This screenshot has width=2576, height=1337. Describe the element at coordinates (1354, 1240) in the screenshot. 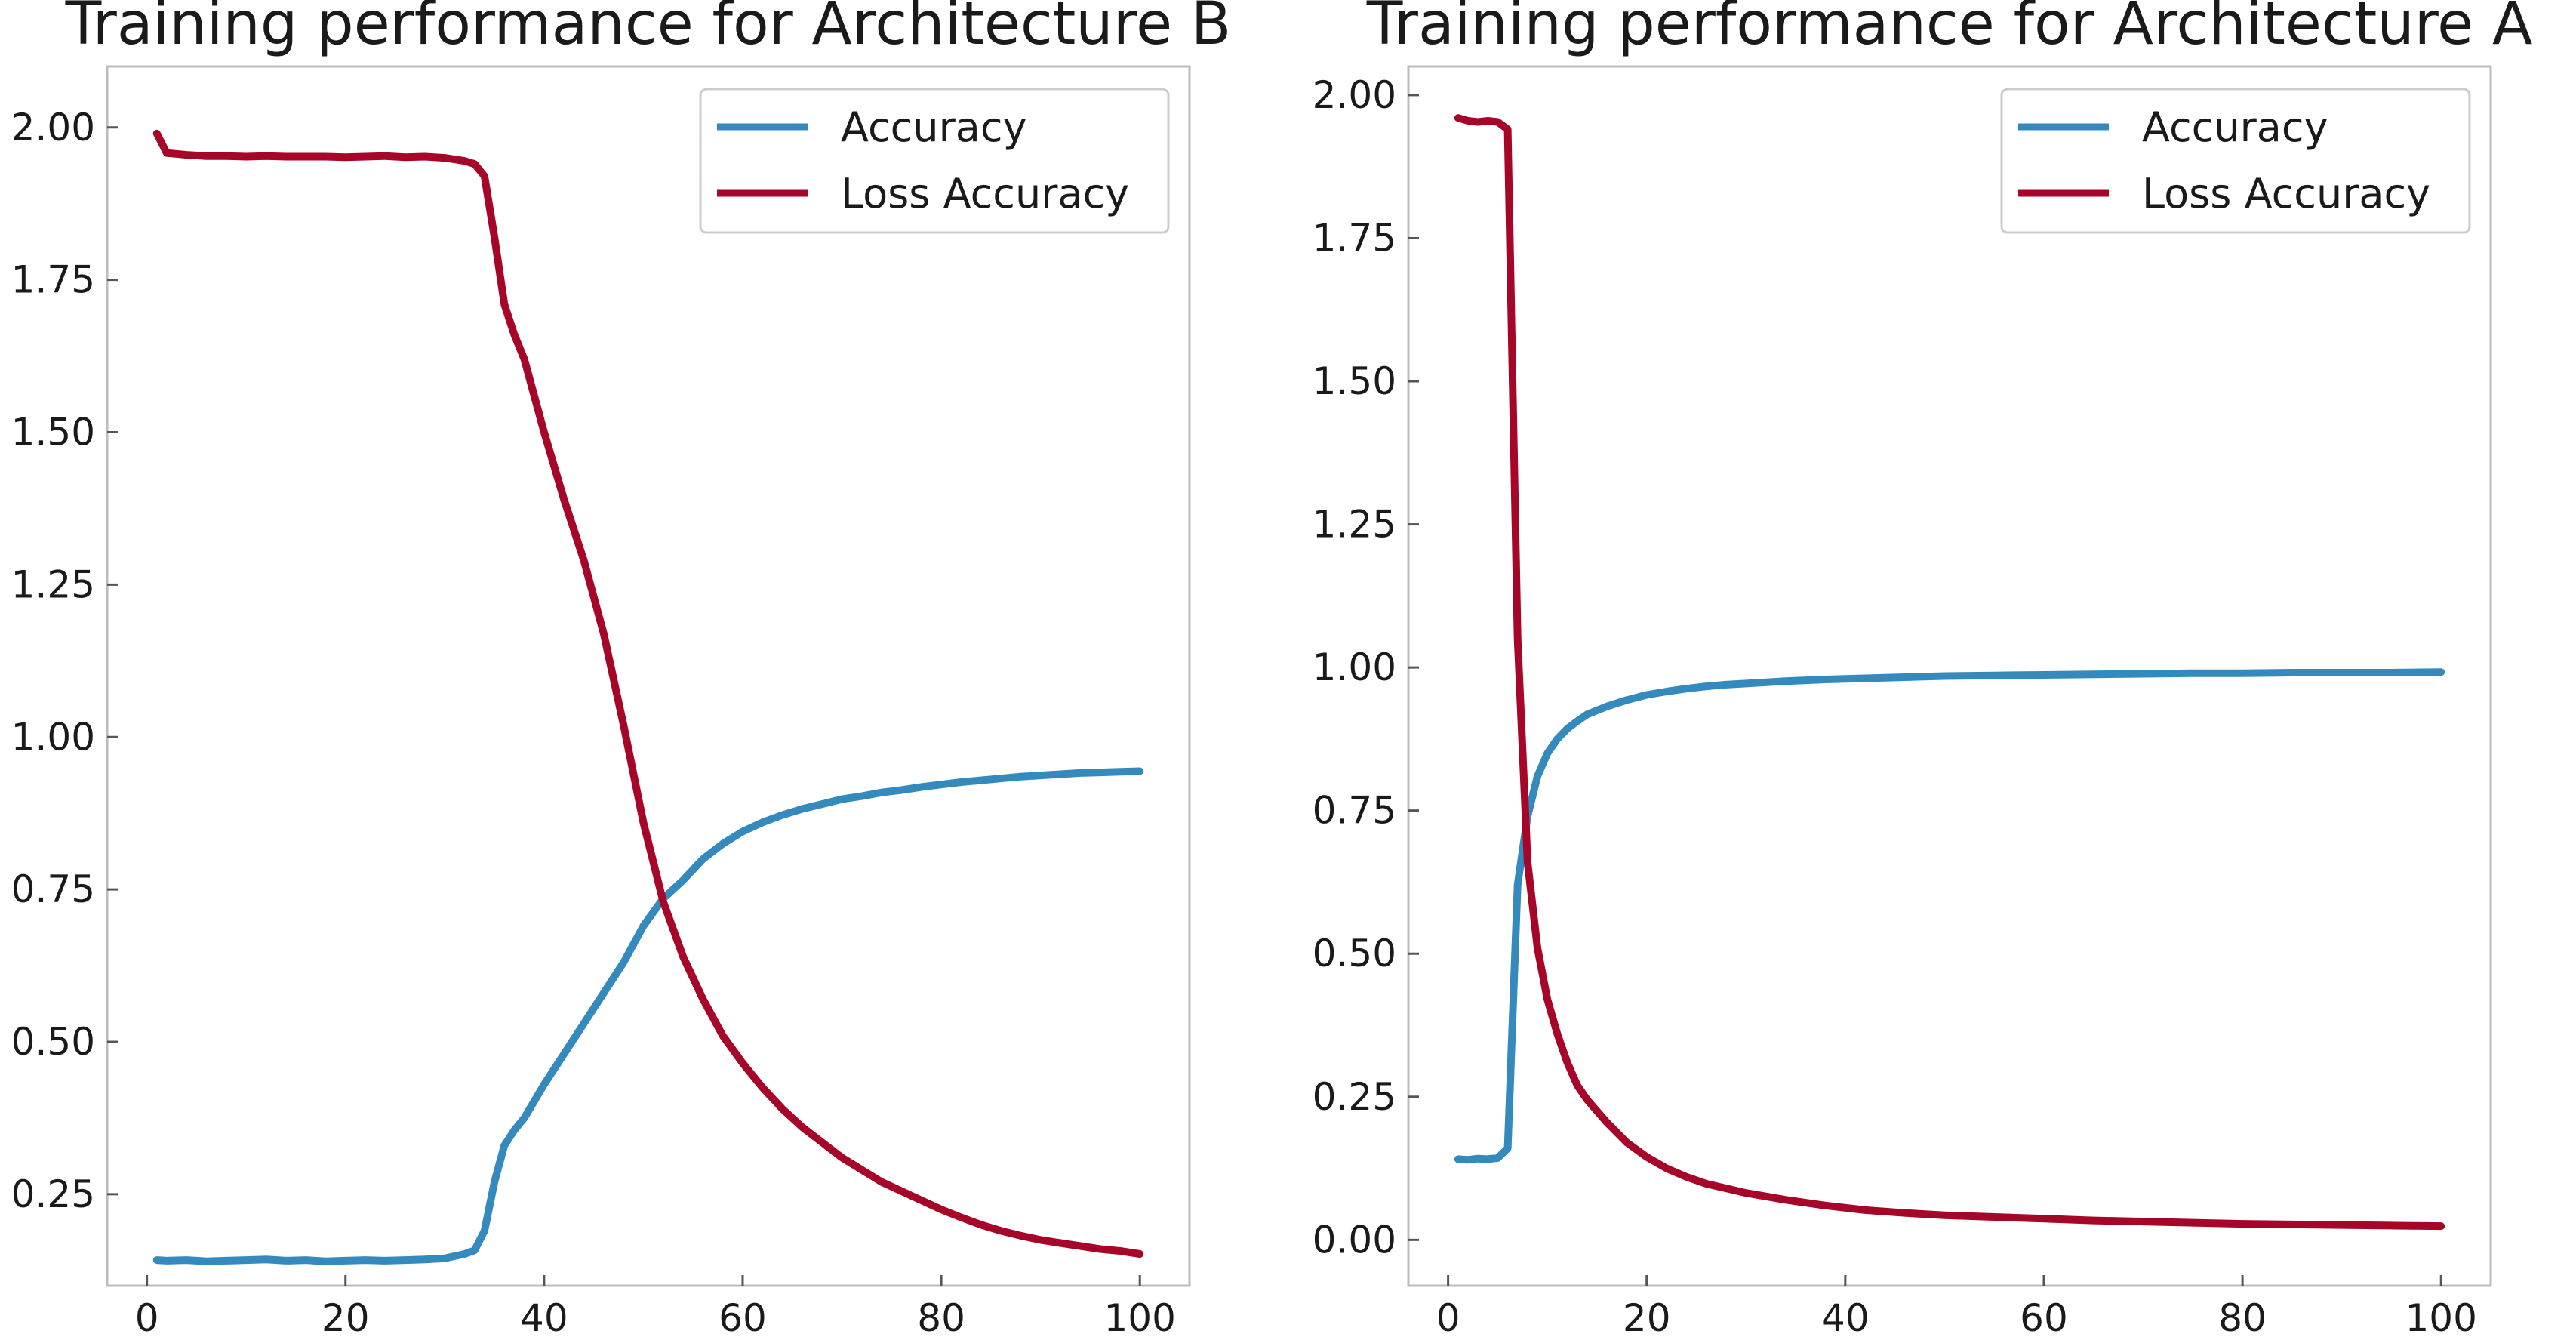

I see `y-tick-label: 0.00` at that location.